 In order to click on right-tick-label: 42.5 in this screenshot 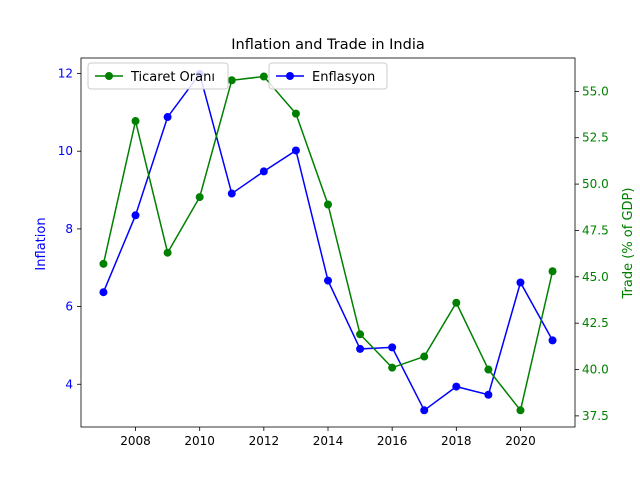, I will do `click(595, 323)`.